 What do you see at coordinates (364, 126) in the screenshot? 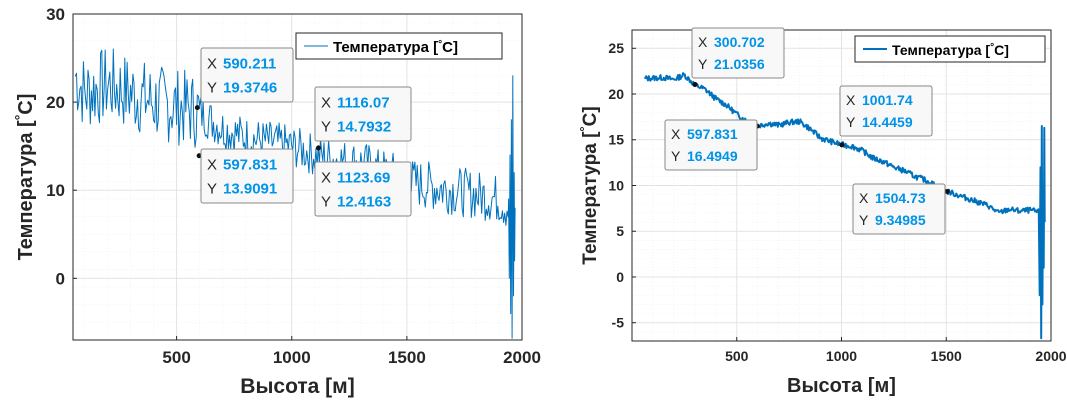
I see `datatip-y-value: 14.7932` at bounding box center [364, 126].